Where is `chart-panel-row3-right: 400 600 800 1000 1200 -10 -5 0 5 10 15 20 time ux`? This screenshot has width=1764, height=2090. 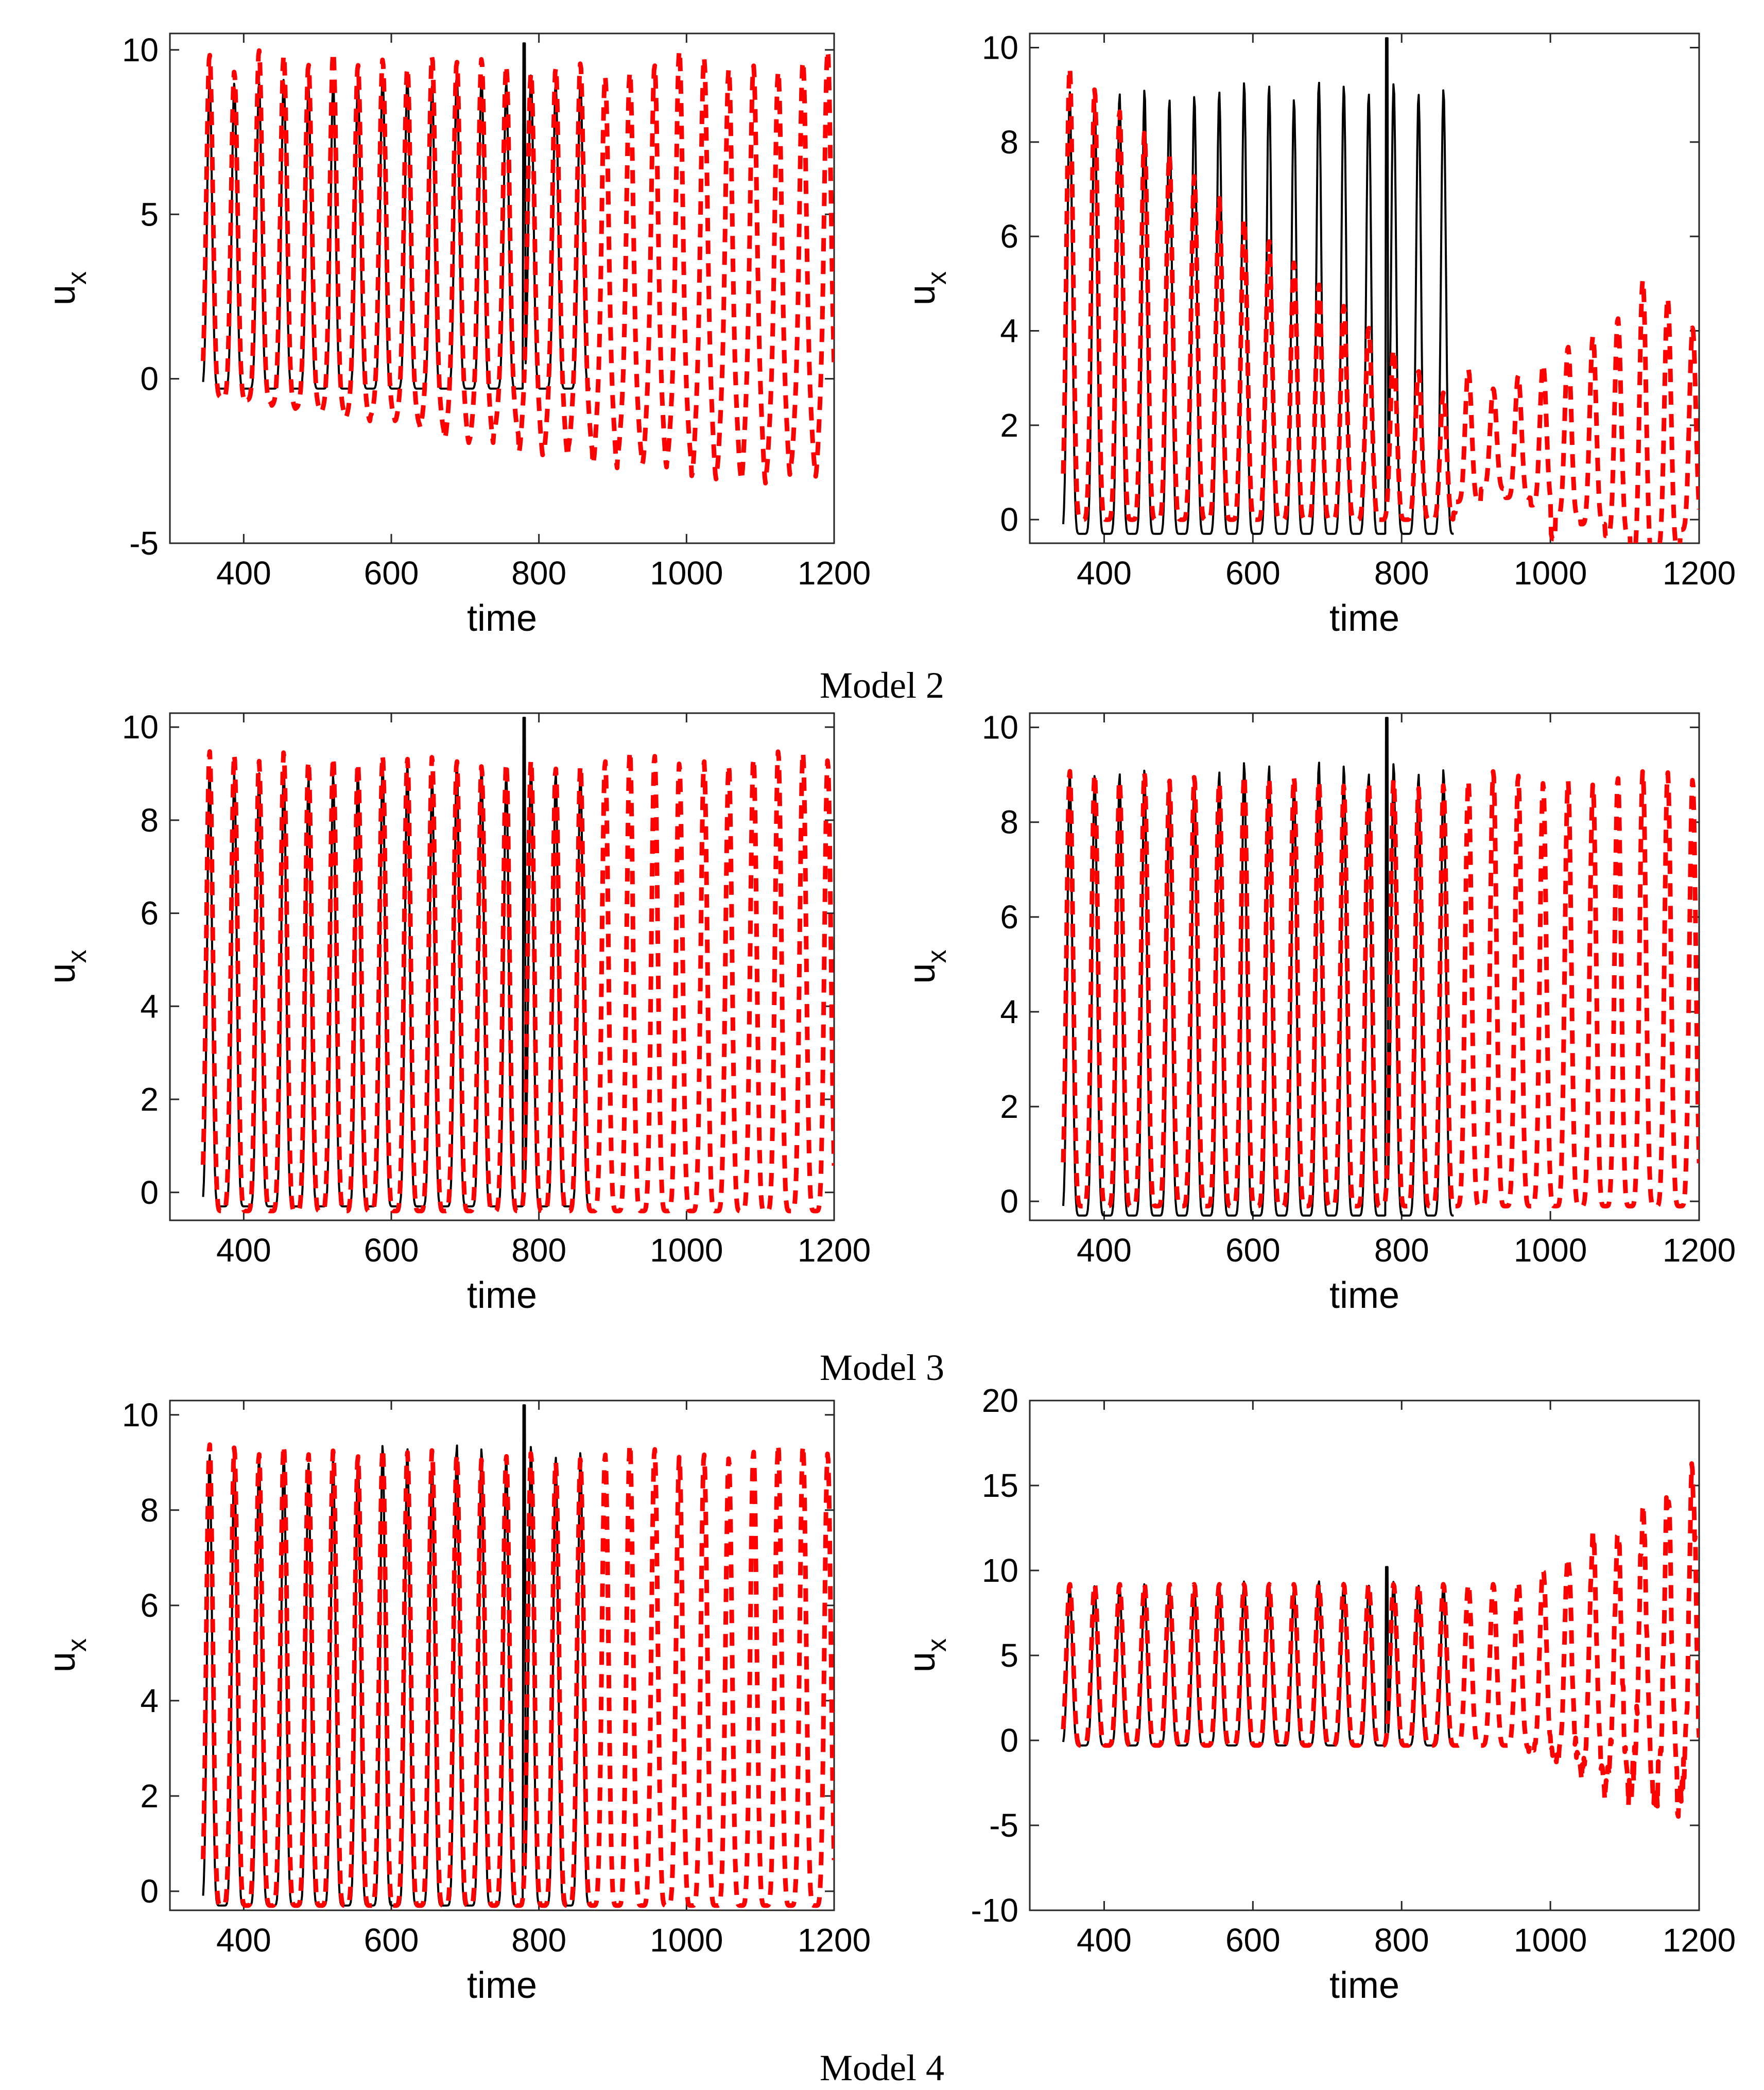
chart-panel-row3-right: 400 600 800 1000 1200 -10 -5 0 5 10 15 20 time ux is located at coordinates (1319, 1694).